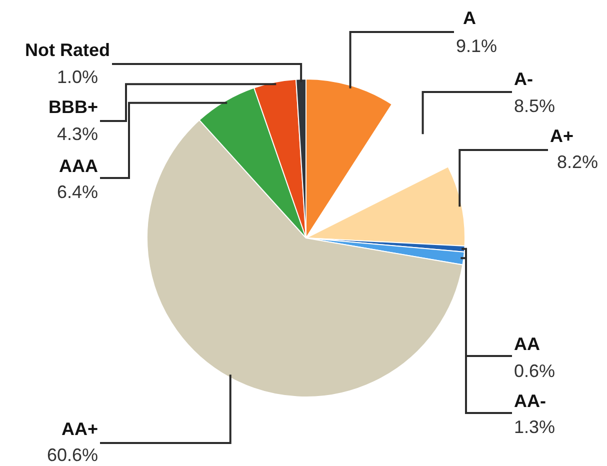 The width and height of the screenshot is (607, 466). Describe the element at coordinates (535, 371) in the screenshot. I see `data-label: 0.6%` at that location.